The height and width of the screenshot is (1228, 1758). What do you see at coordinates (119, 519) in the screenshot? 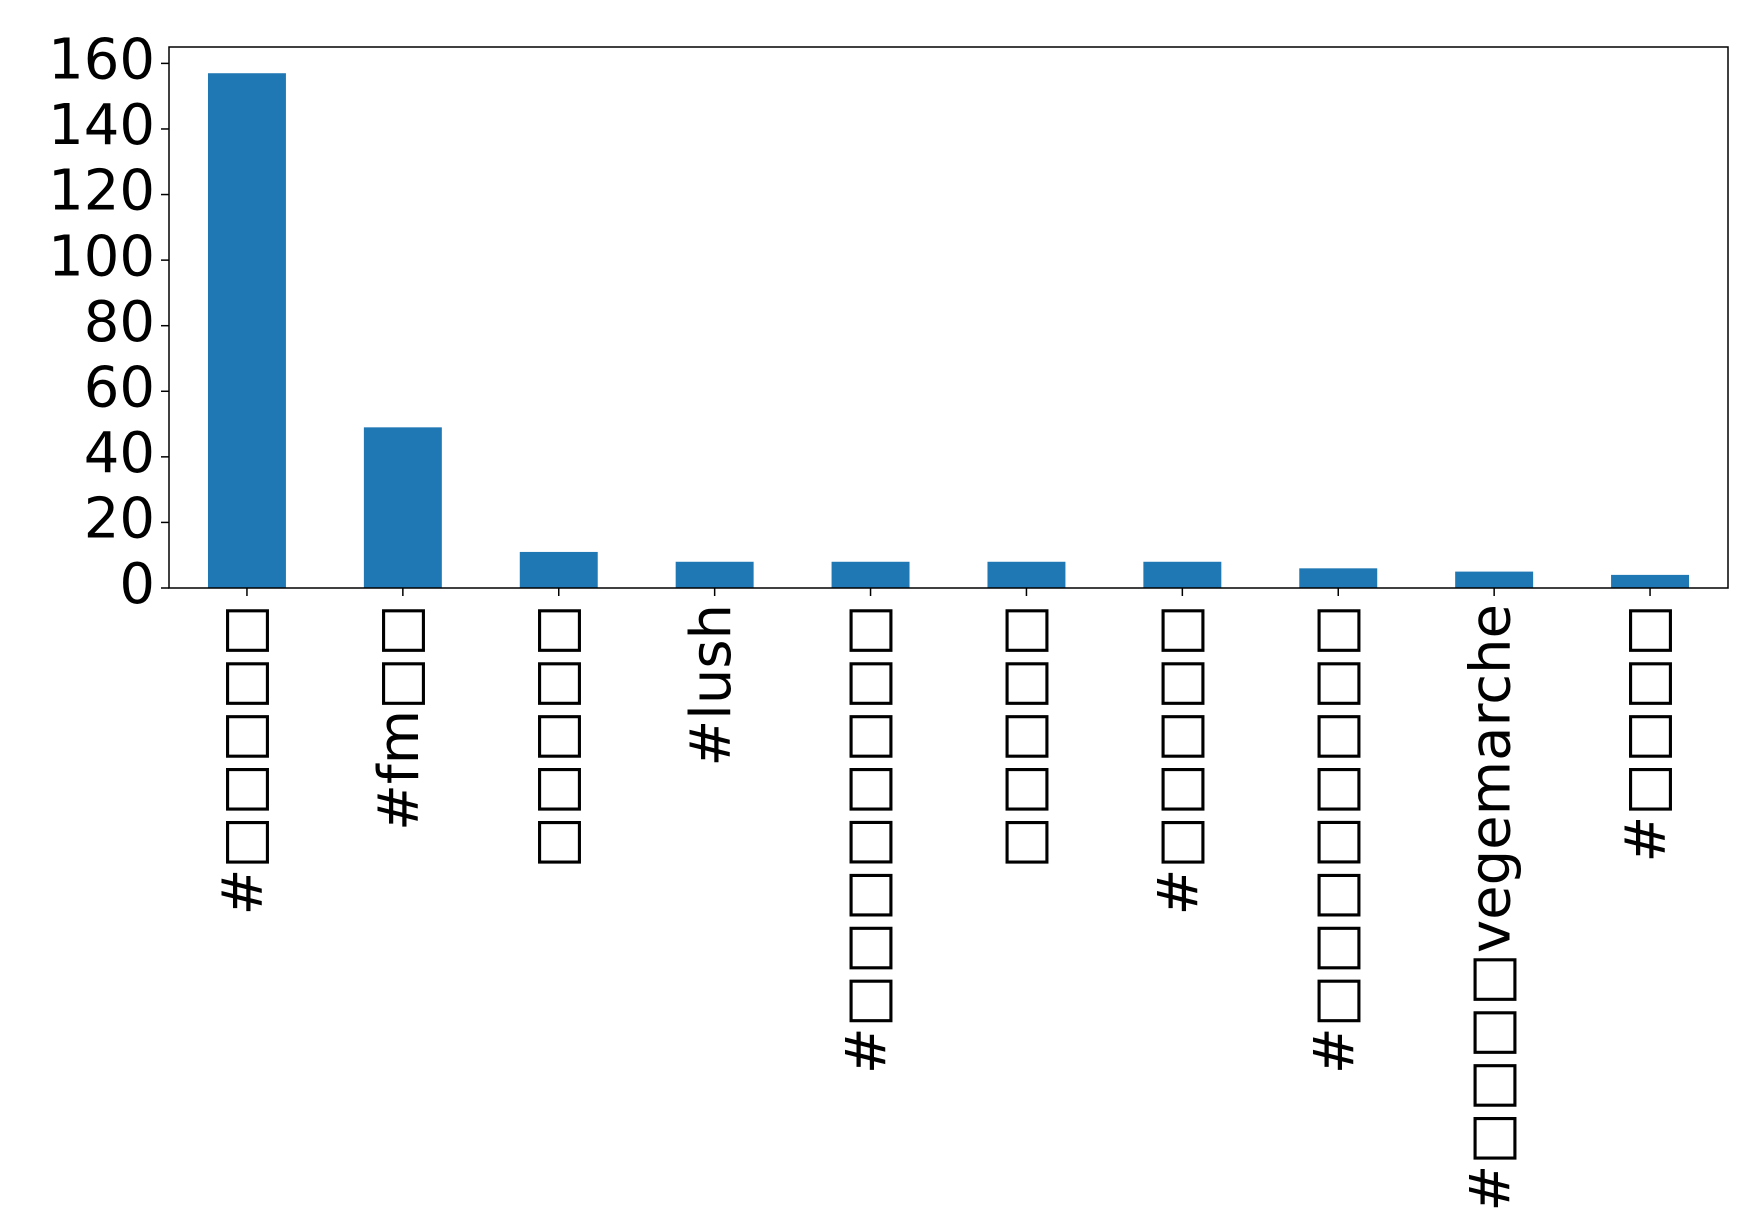
I see `y-tick-label: 20` at bounding box center [119, 519].